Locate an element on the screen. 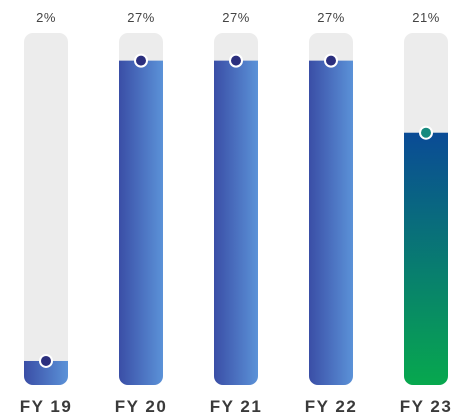 This screenshot has width=461, height=420. category-label: FY 20 is located at coordinates (141, 406).